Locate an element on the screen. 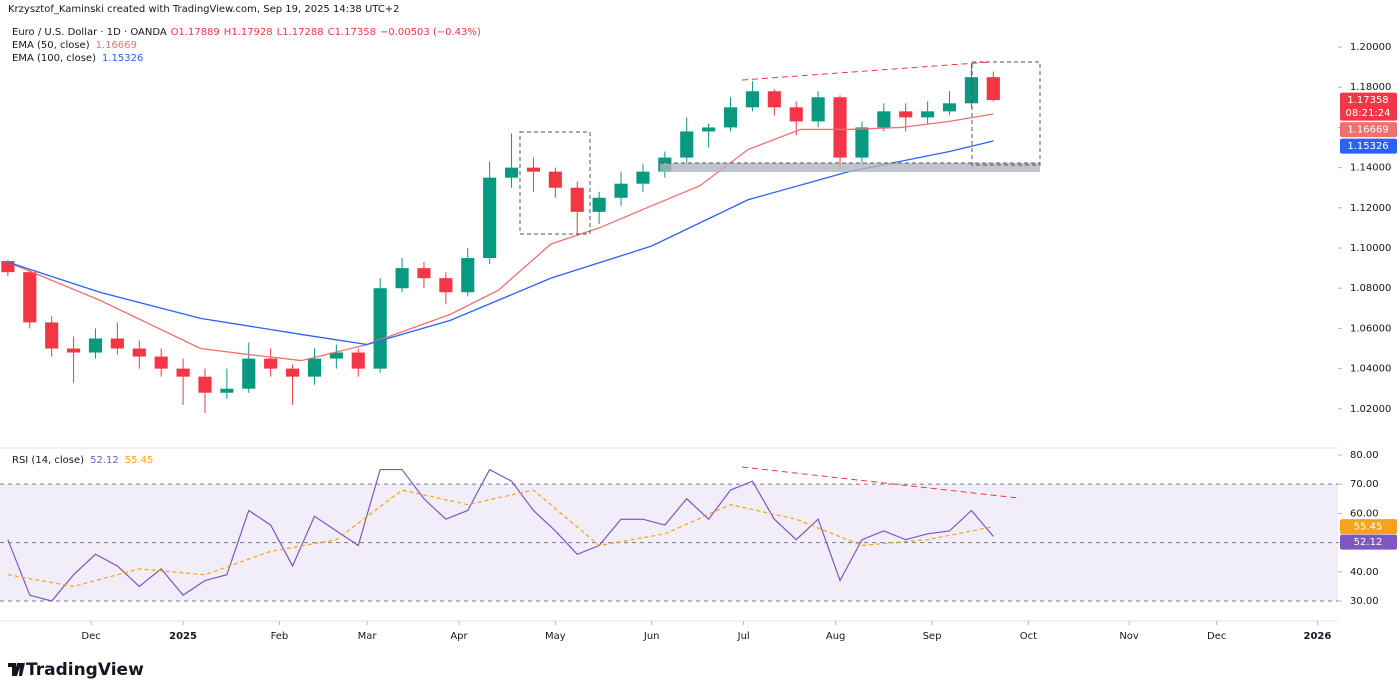 Image resolution: width=1400 pixels, height=697 pixels. x-tick-label: 2026 is located at coordinates (1317, 636).